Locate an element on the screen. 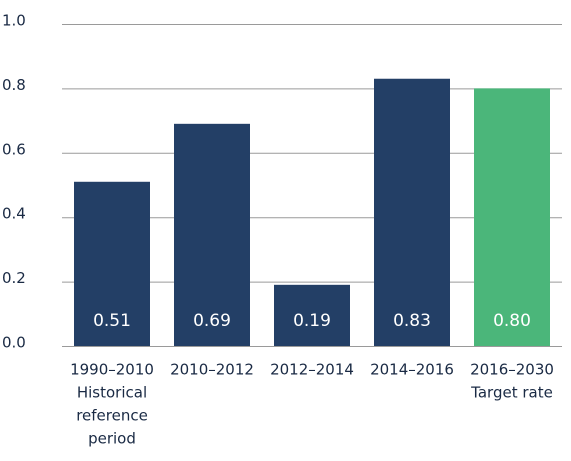 The width and height of the screenshot is (571, 461). x-tick-label: 2010–2012 is located at coordinates (212, 370).